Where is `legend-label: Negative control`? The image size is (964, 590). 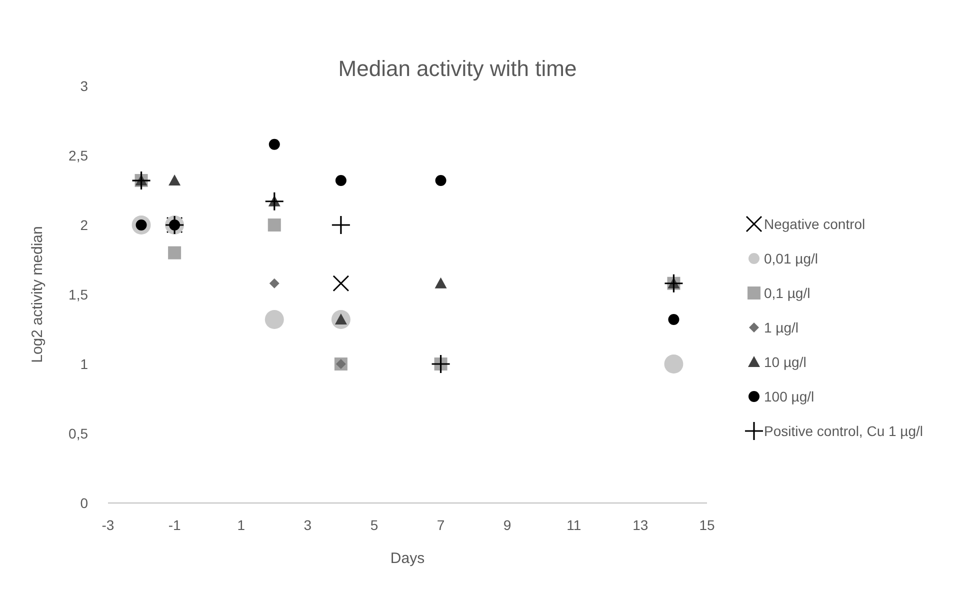 legend-label: Negative control is located at coordinates (815, 224).